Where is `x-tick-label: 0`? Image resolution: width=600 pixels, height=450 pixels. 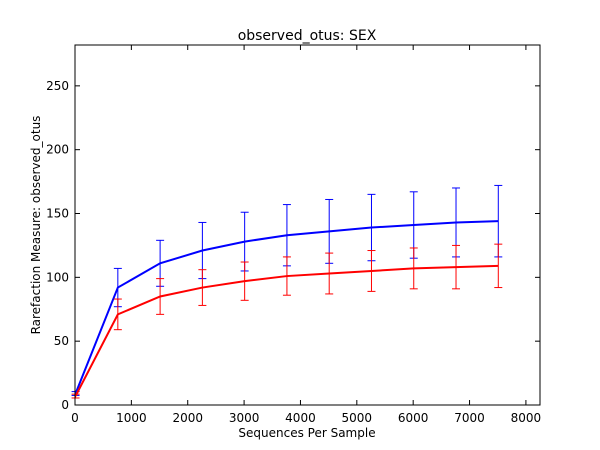
x-tick-label: 0 is located at coordinates (75, 418).